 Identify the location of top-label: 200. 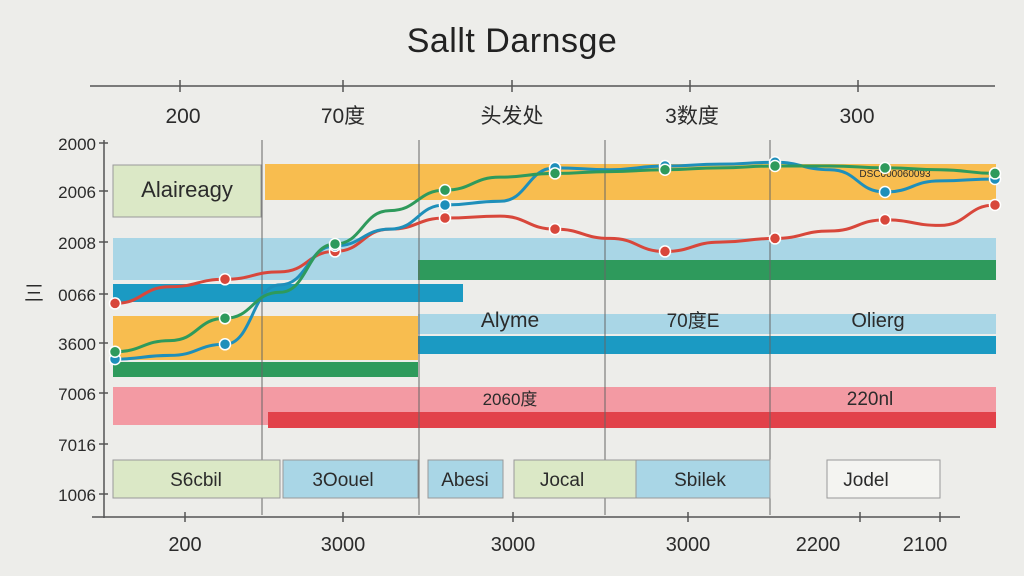
(182, 116).